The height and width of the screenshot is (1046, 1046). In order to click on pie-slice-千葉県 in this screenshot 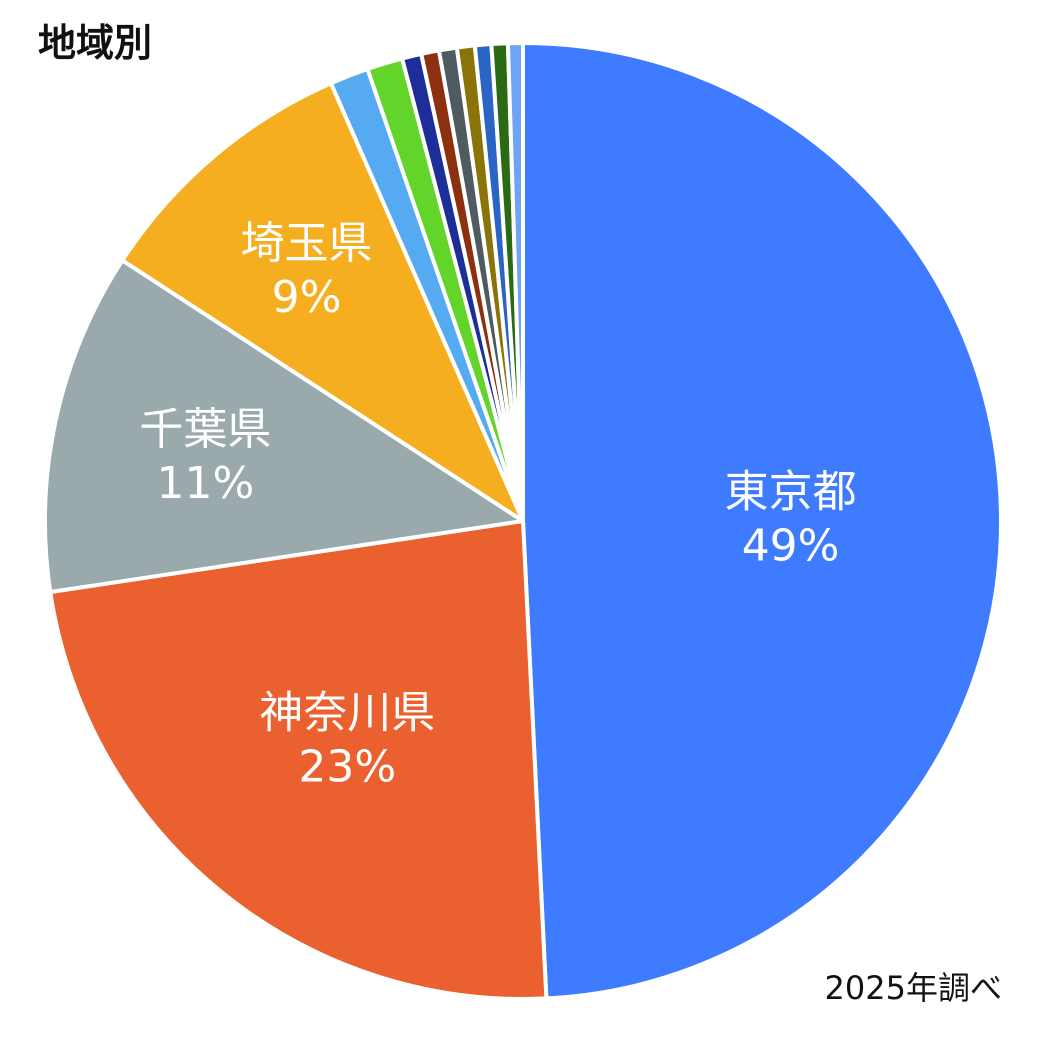, I will do `click(284, 426)`.